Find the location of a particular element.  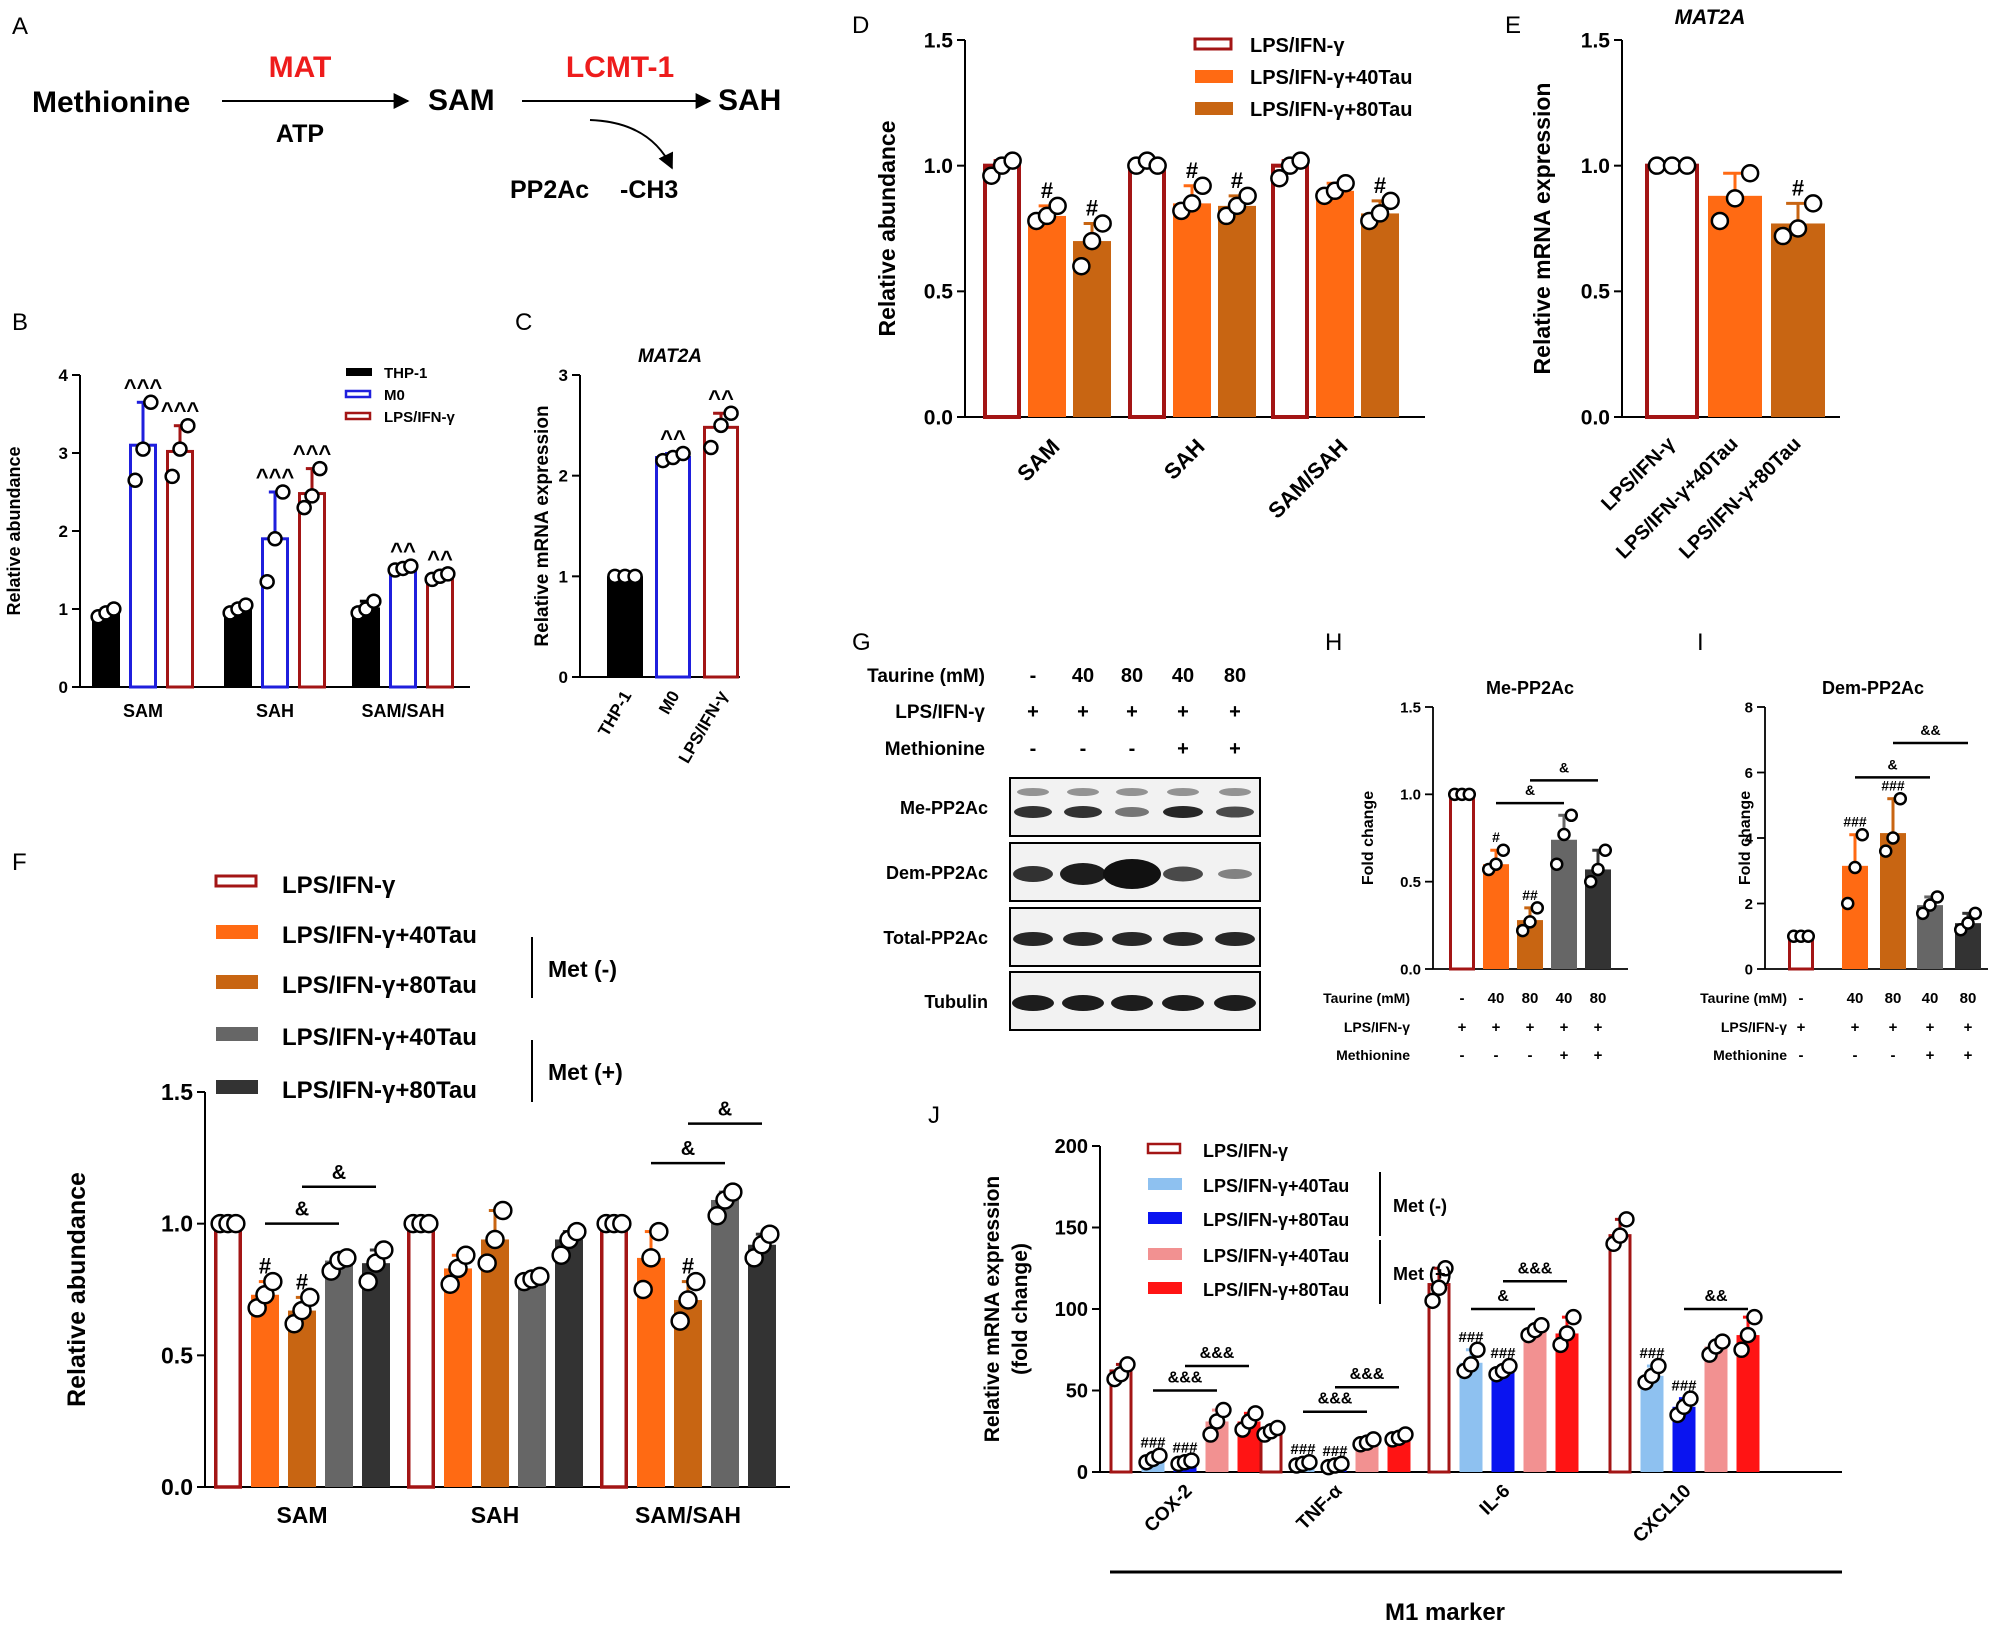

j-legend-swatch is located at coordinates (1165, 1254).